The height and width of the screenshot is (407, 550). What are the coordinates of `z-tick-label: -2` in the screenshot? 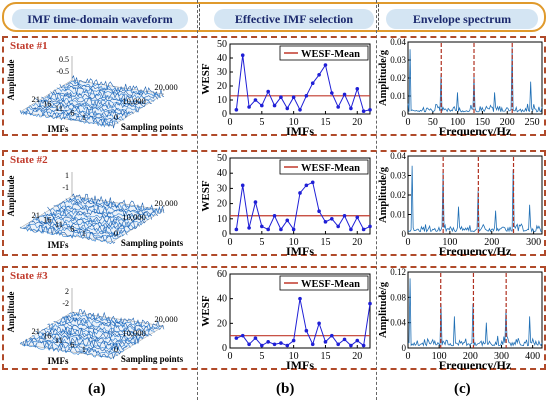 It's located at (65, 303).